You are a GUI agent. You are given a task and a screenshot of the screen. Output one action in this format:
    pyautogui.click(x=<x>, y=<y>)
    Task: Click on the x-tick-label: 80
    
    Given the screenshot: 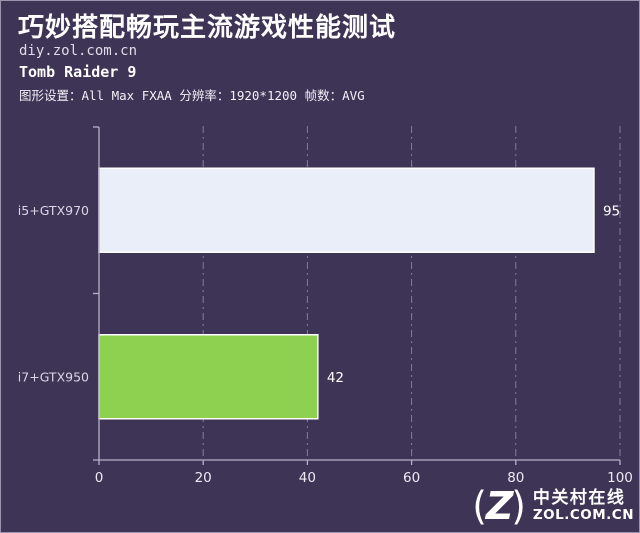 What is the action you would take?
    pyautogui.click(x=515, y=478)
    